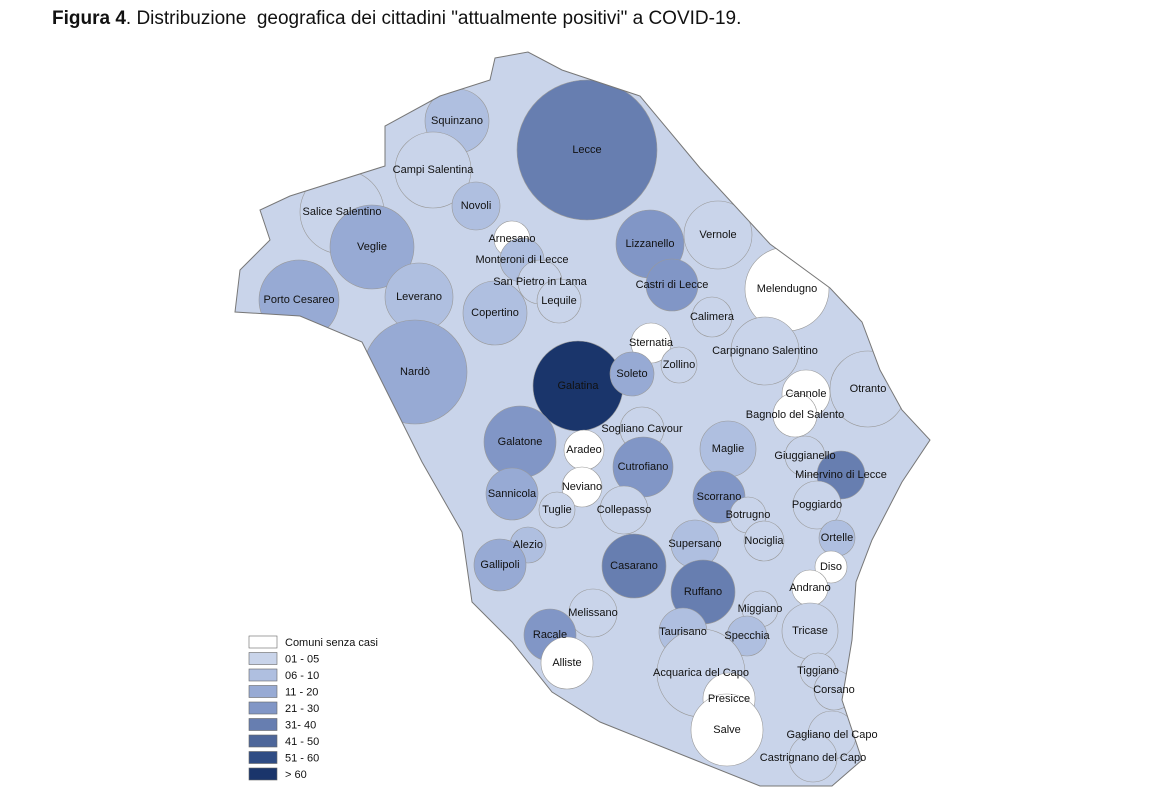 This screenshot has height=800, width=1170. I want to click on municipality-label: Zollino, so click(679, 365).